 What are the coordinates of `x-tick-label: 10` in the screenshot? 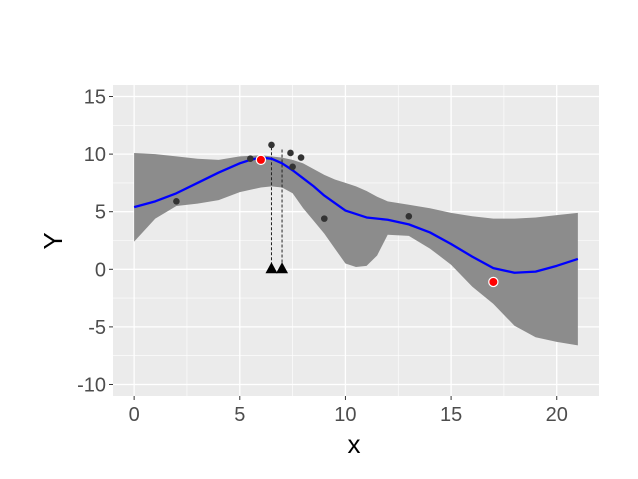 It's located at (345, 415).